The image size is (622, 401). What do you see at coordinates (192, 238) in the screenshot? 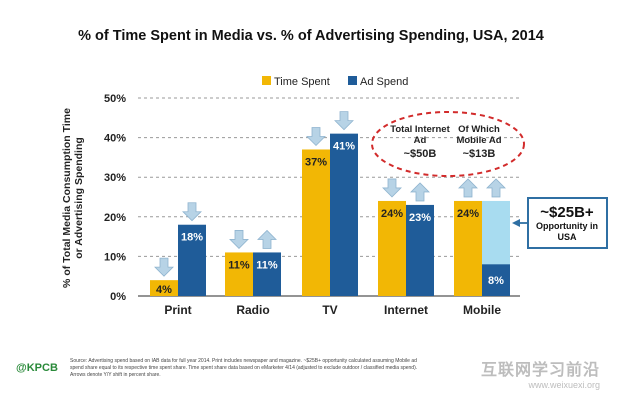
I see `data-label: 18%` at bounding box center [192, 238].